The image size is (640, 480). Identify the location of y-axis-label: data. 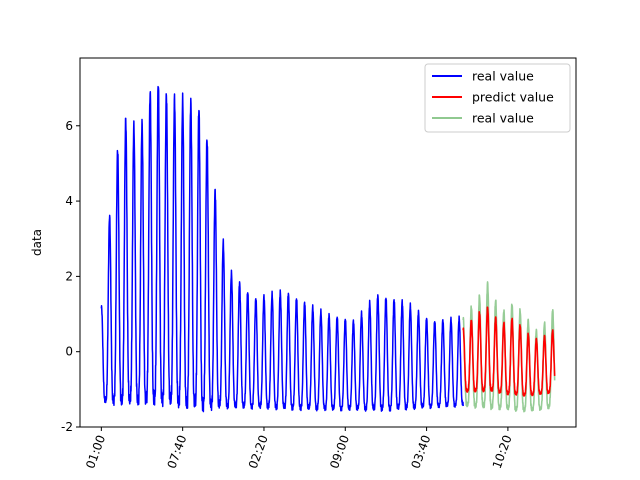
(37, 242).